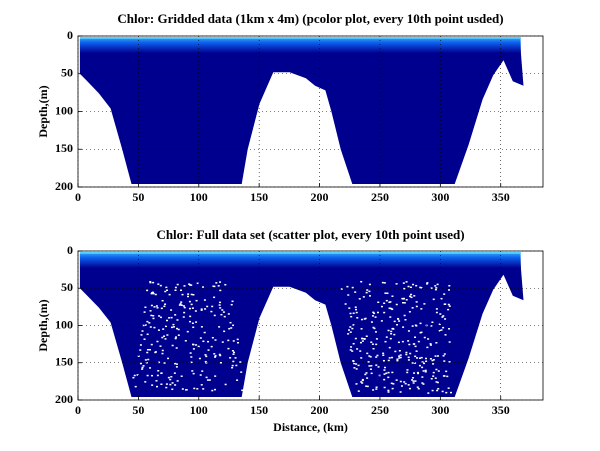 The height and width of the screenshot is (451, 600). I want to click on surface-band, so click(300, 45).